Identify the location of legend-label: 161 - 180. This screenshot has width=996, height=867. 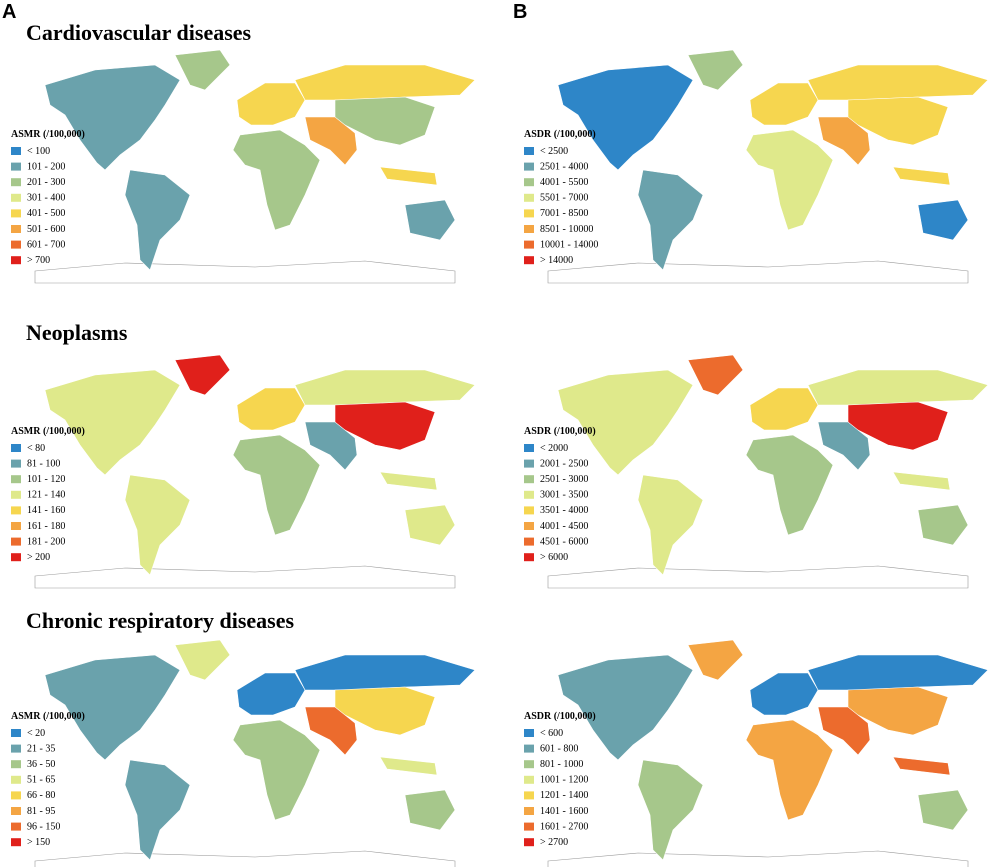
(46, 526).